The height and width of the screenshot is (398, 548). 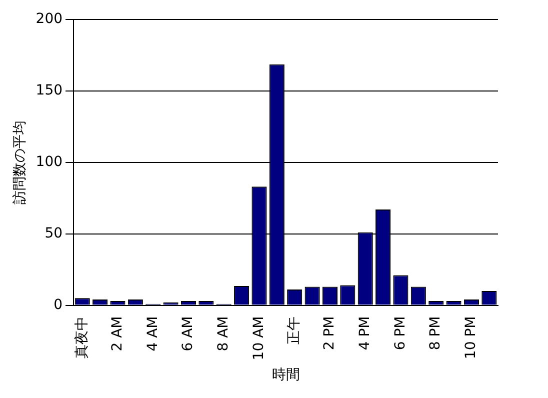 I want to click on x-tick-label: 4 AM, so click(x=152, y=334).